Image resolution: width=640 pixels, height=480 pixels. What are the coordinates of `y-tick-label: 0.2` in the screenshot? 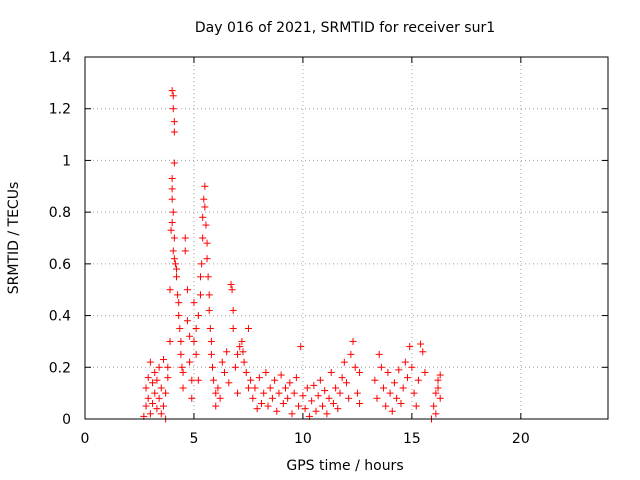 It's located at (60, 368).